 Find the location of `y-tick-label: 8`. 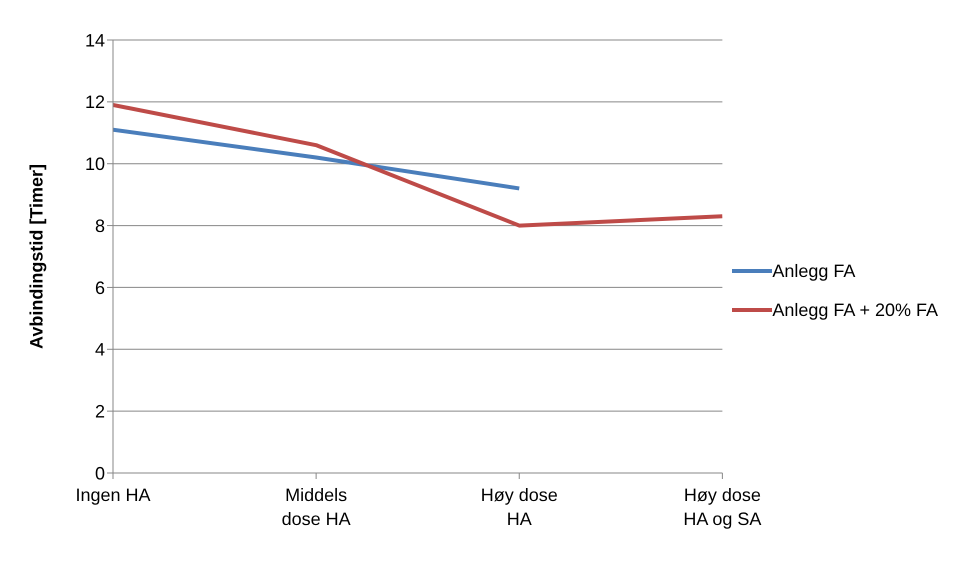

y-tick-label: 8 is located at coordinates (99, 226).